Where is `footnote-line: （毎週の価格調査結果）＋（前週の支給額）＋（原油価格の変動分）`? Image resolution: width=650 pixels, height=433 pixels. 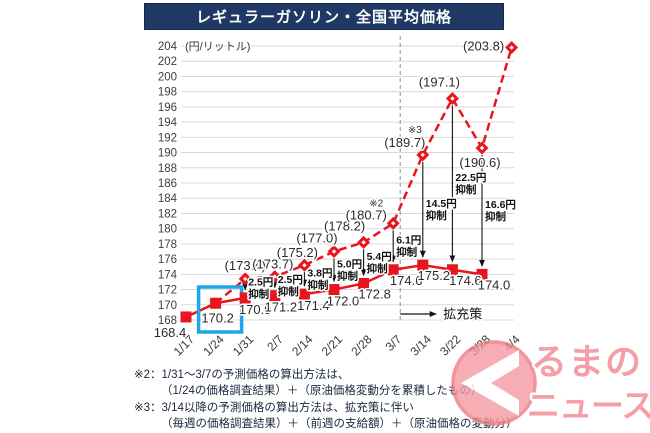 footnote-line: （毎週の価格調査結果）＋（前週の支給額）＋（原油価格の変動分） is located at coordinates (339, 423).